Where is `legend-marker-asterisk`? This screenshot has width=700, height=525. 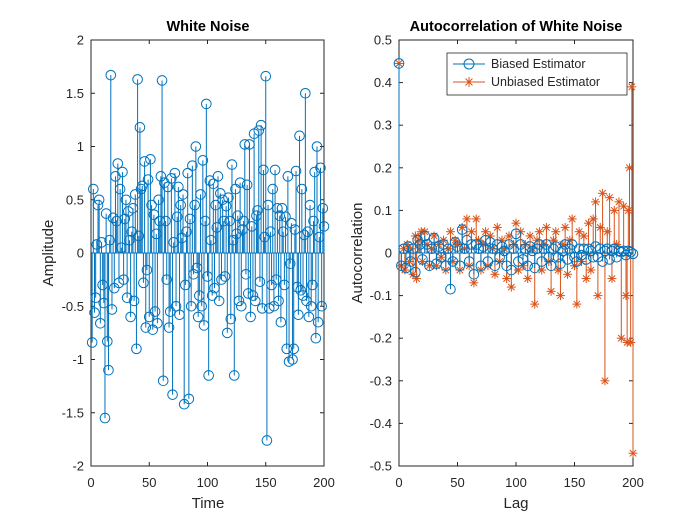
legend-marker-asterisk is located at coordinates (469, 82).